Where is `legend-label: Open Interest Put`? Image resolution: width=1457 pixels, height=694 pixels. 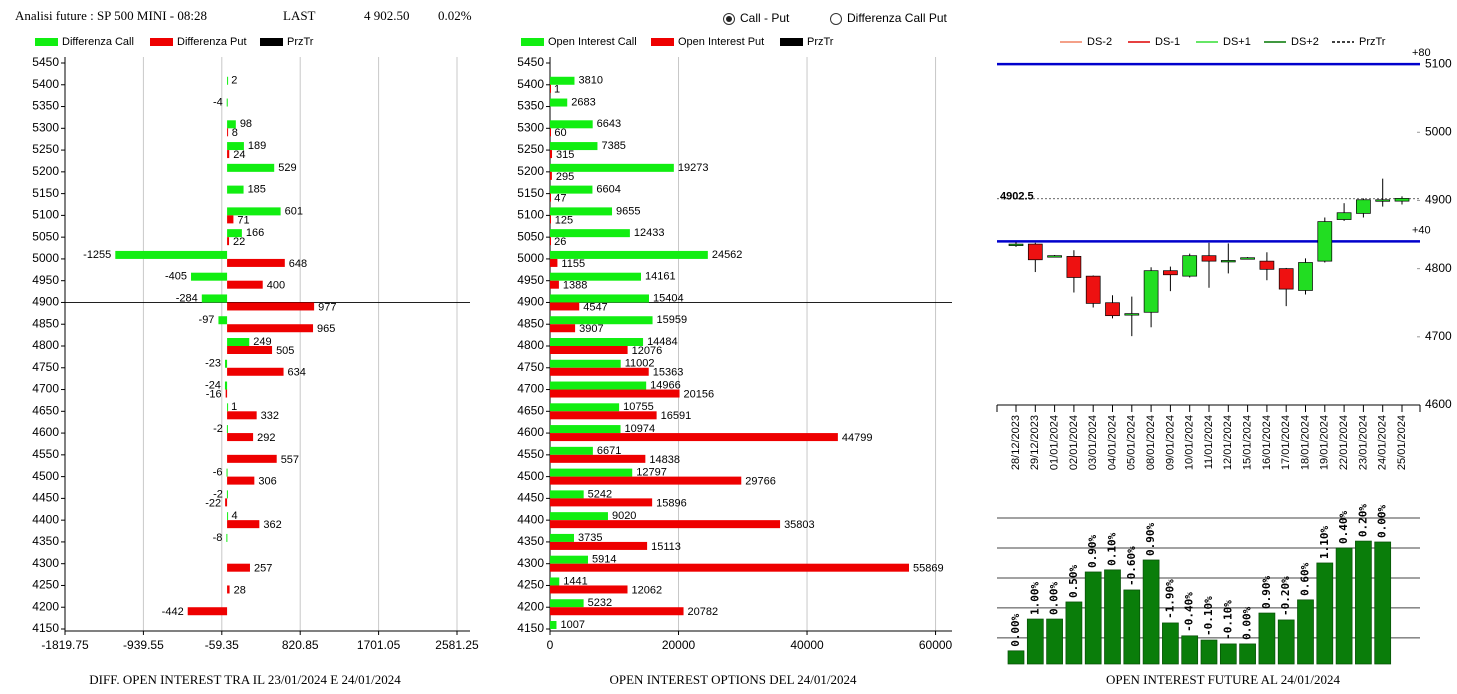 legend-label: Open Interest Put is located at coordinates (721, 42).